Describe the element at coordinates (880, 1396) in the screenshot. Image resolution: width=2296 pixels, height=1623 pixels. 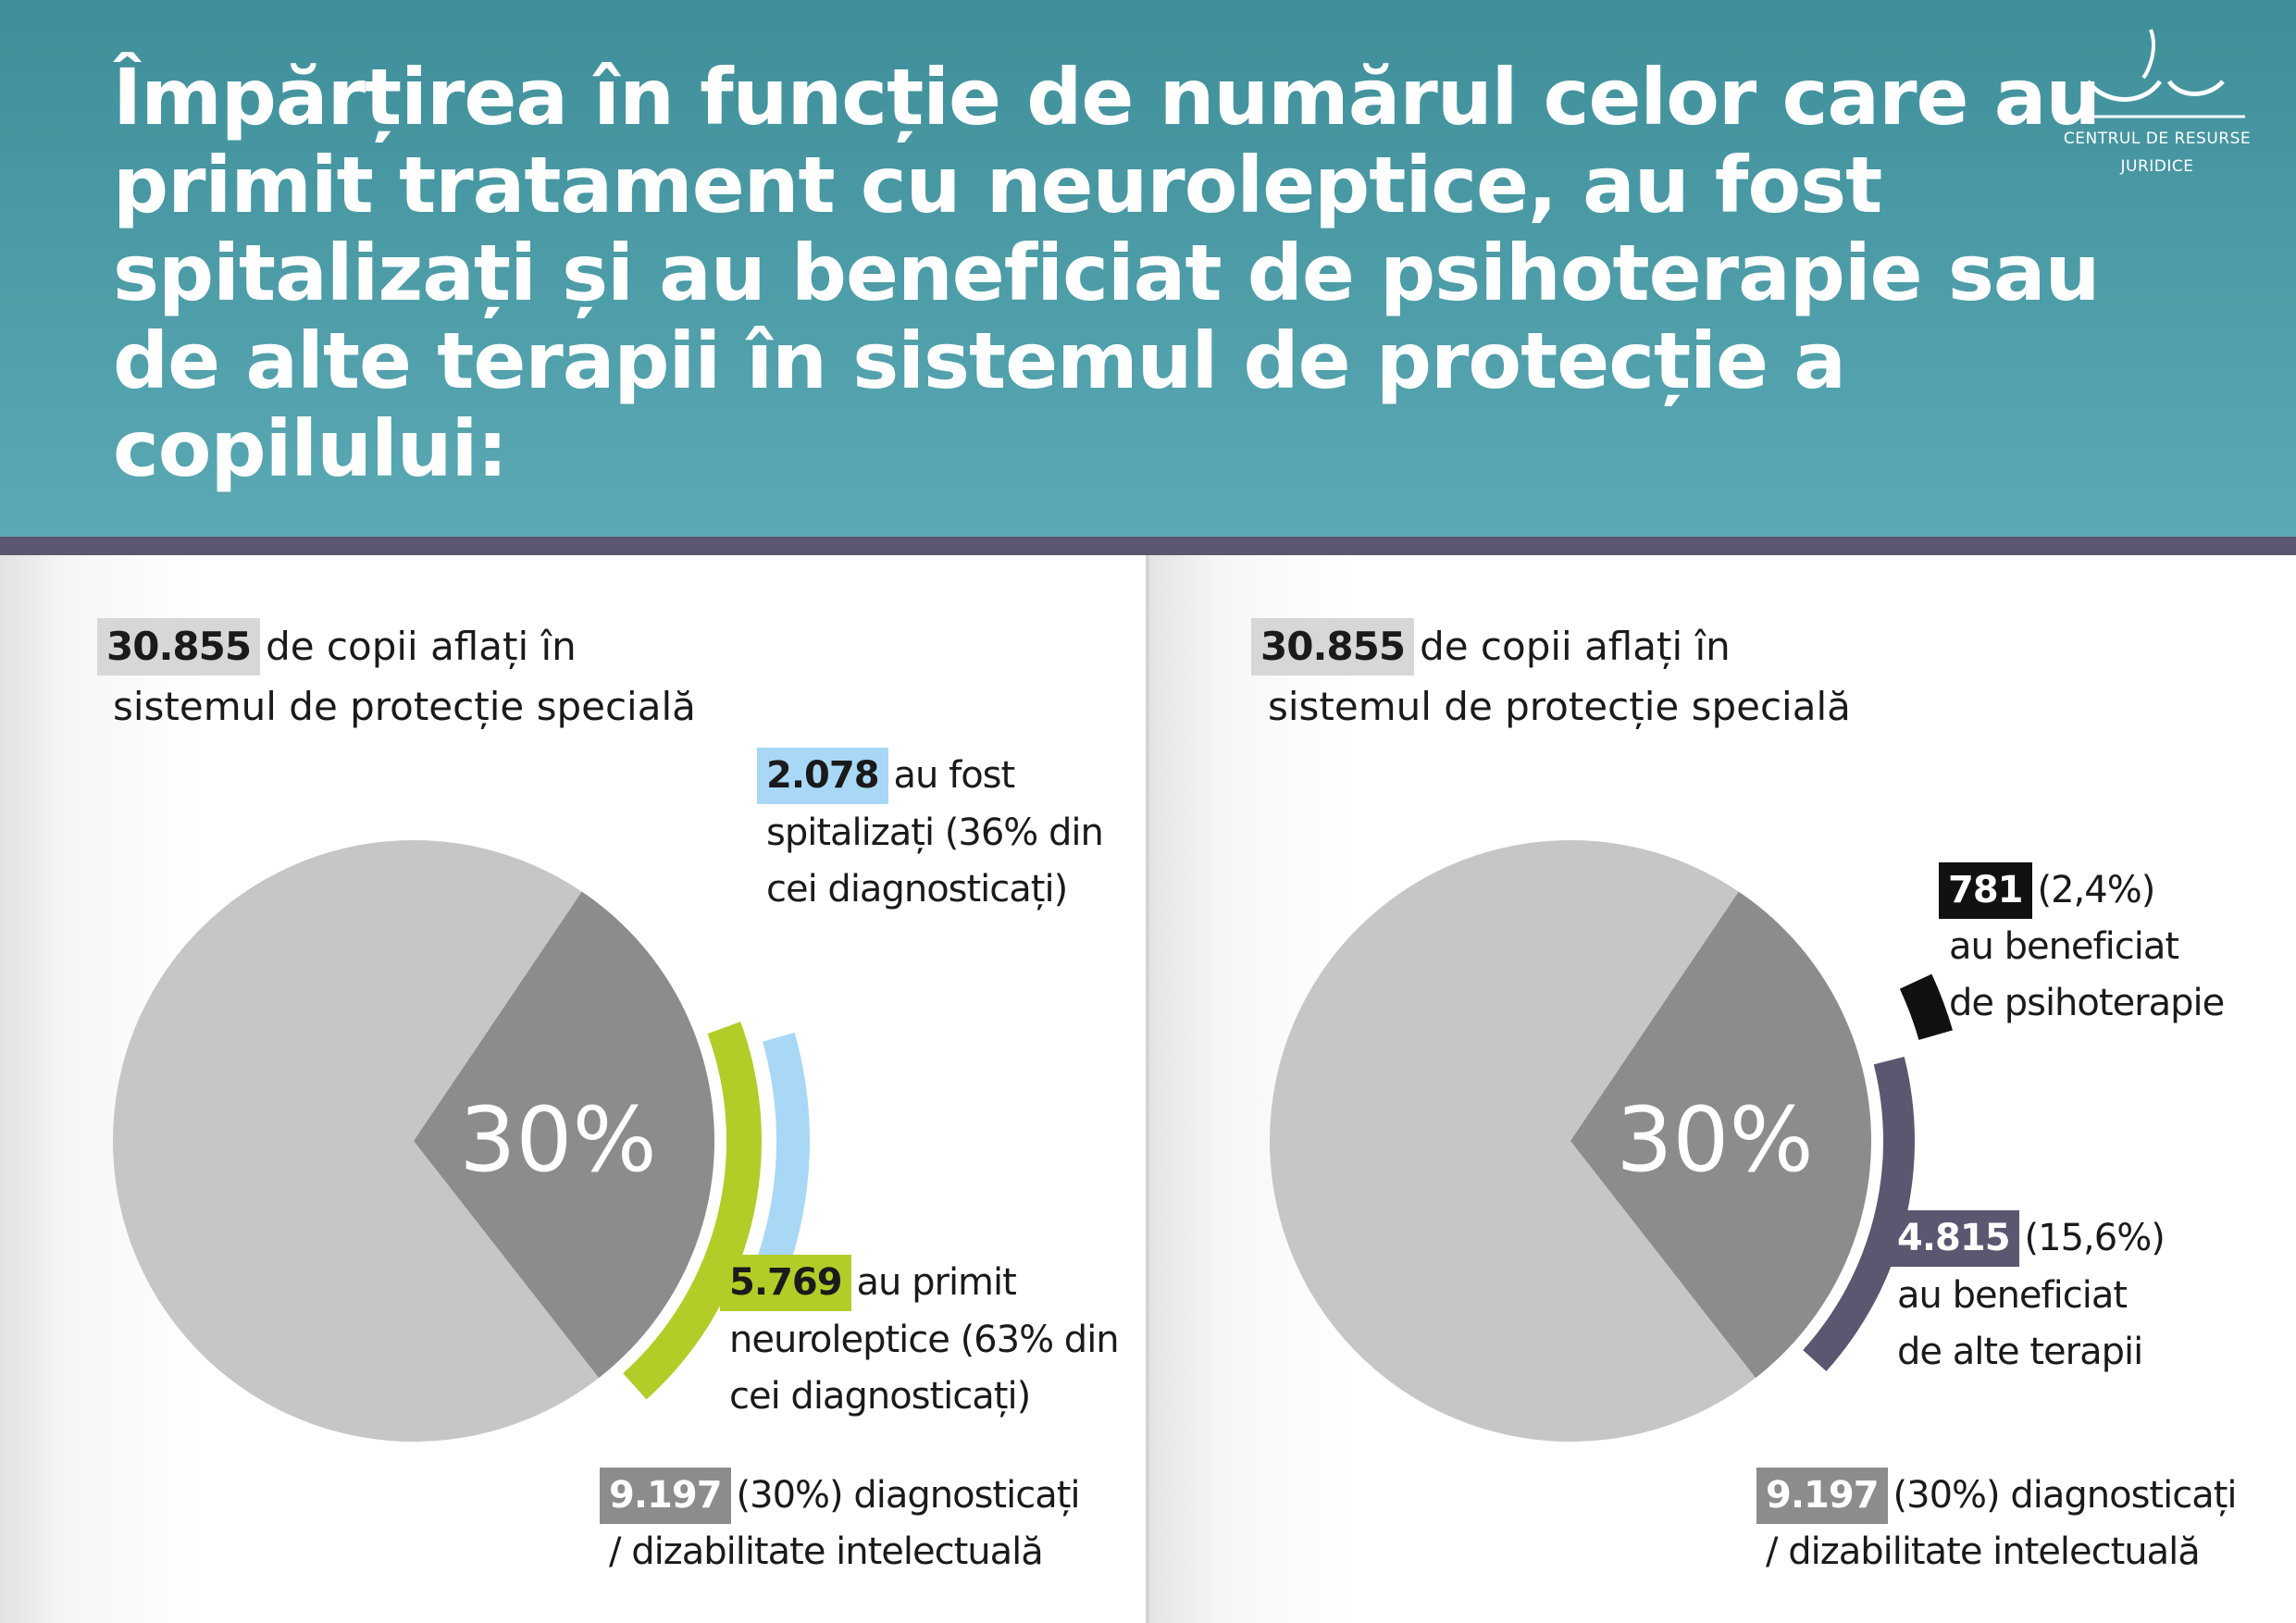
I see `neuroleptics-text-3: cei diagnosticați)` at that location.